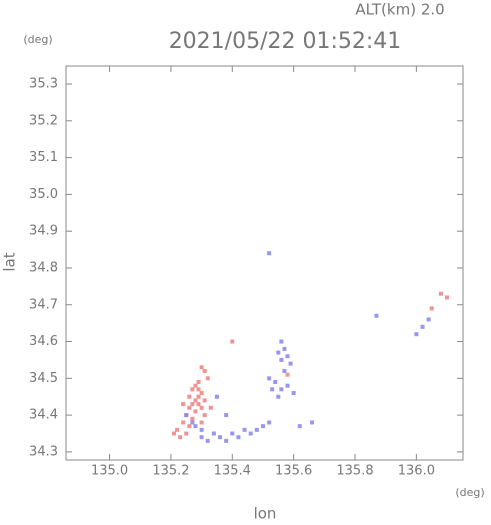 The image size is (491, 525). Describe the element at coordinates (43, 157) in the screenshot. I see `y-tick-label: 35.1` at that location.